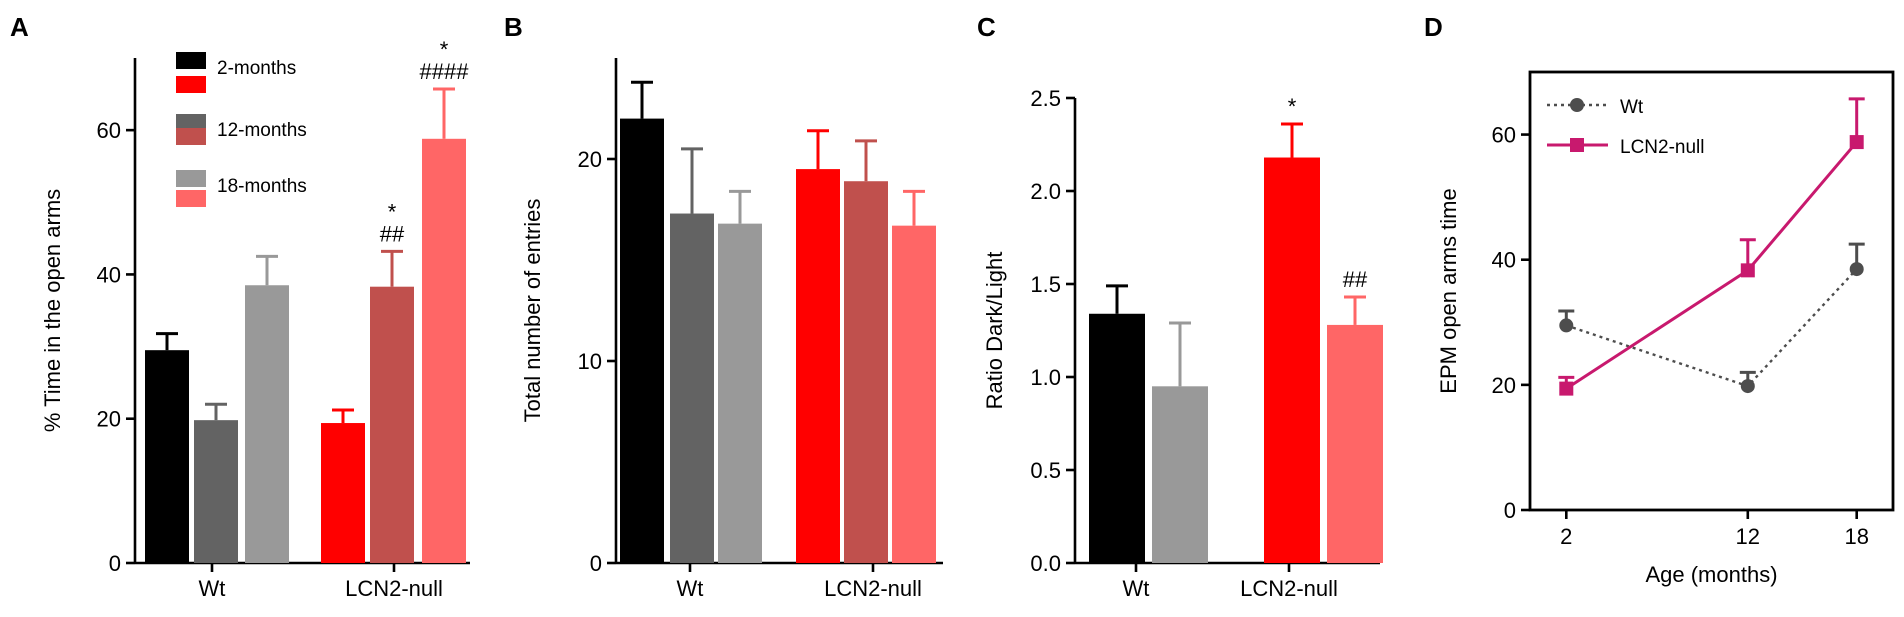  What do you see at coordinates (1045, 377) in the screenshot?
I see `y-tick-label: 1.0` at bounding box center [1045, 377].